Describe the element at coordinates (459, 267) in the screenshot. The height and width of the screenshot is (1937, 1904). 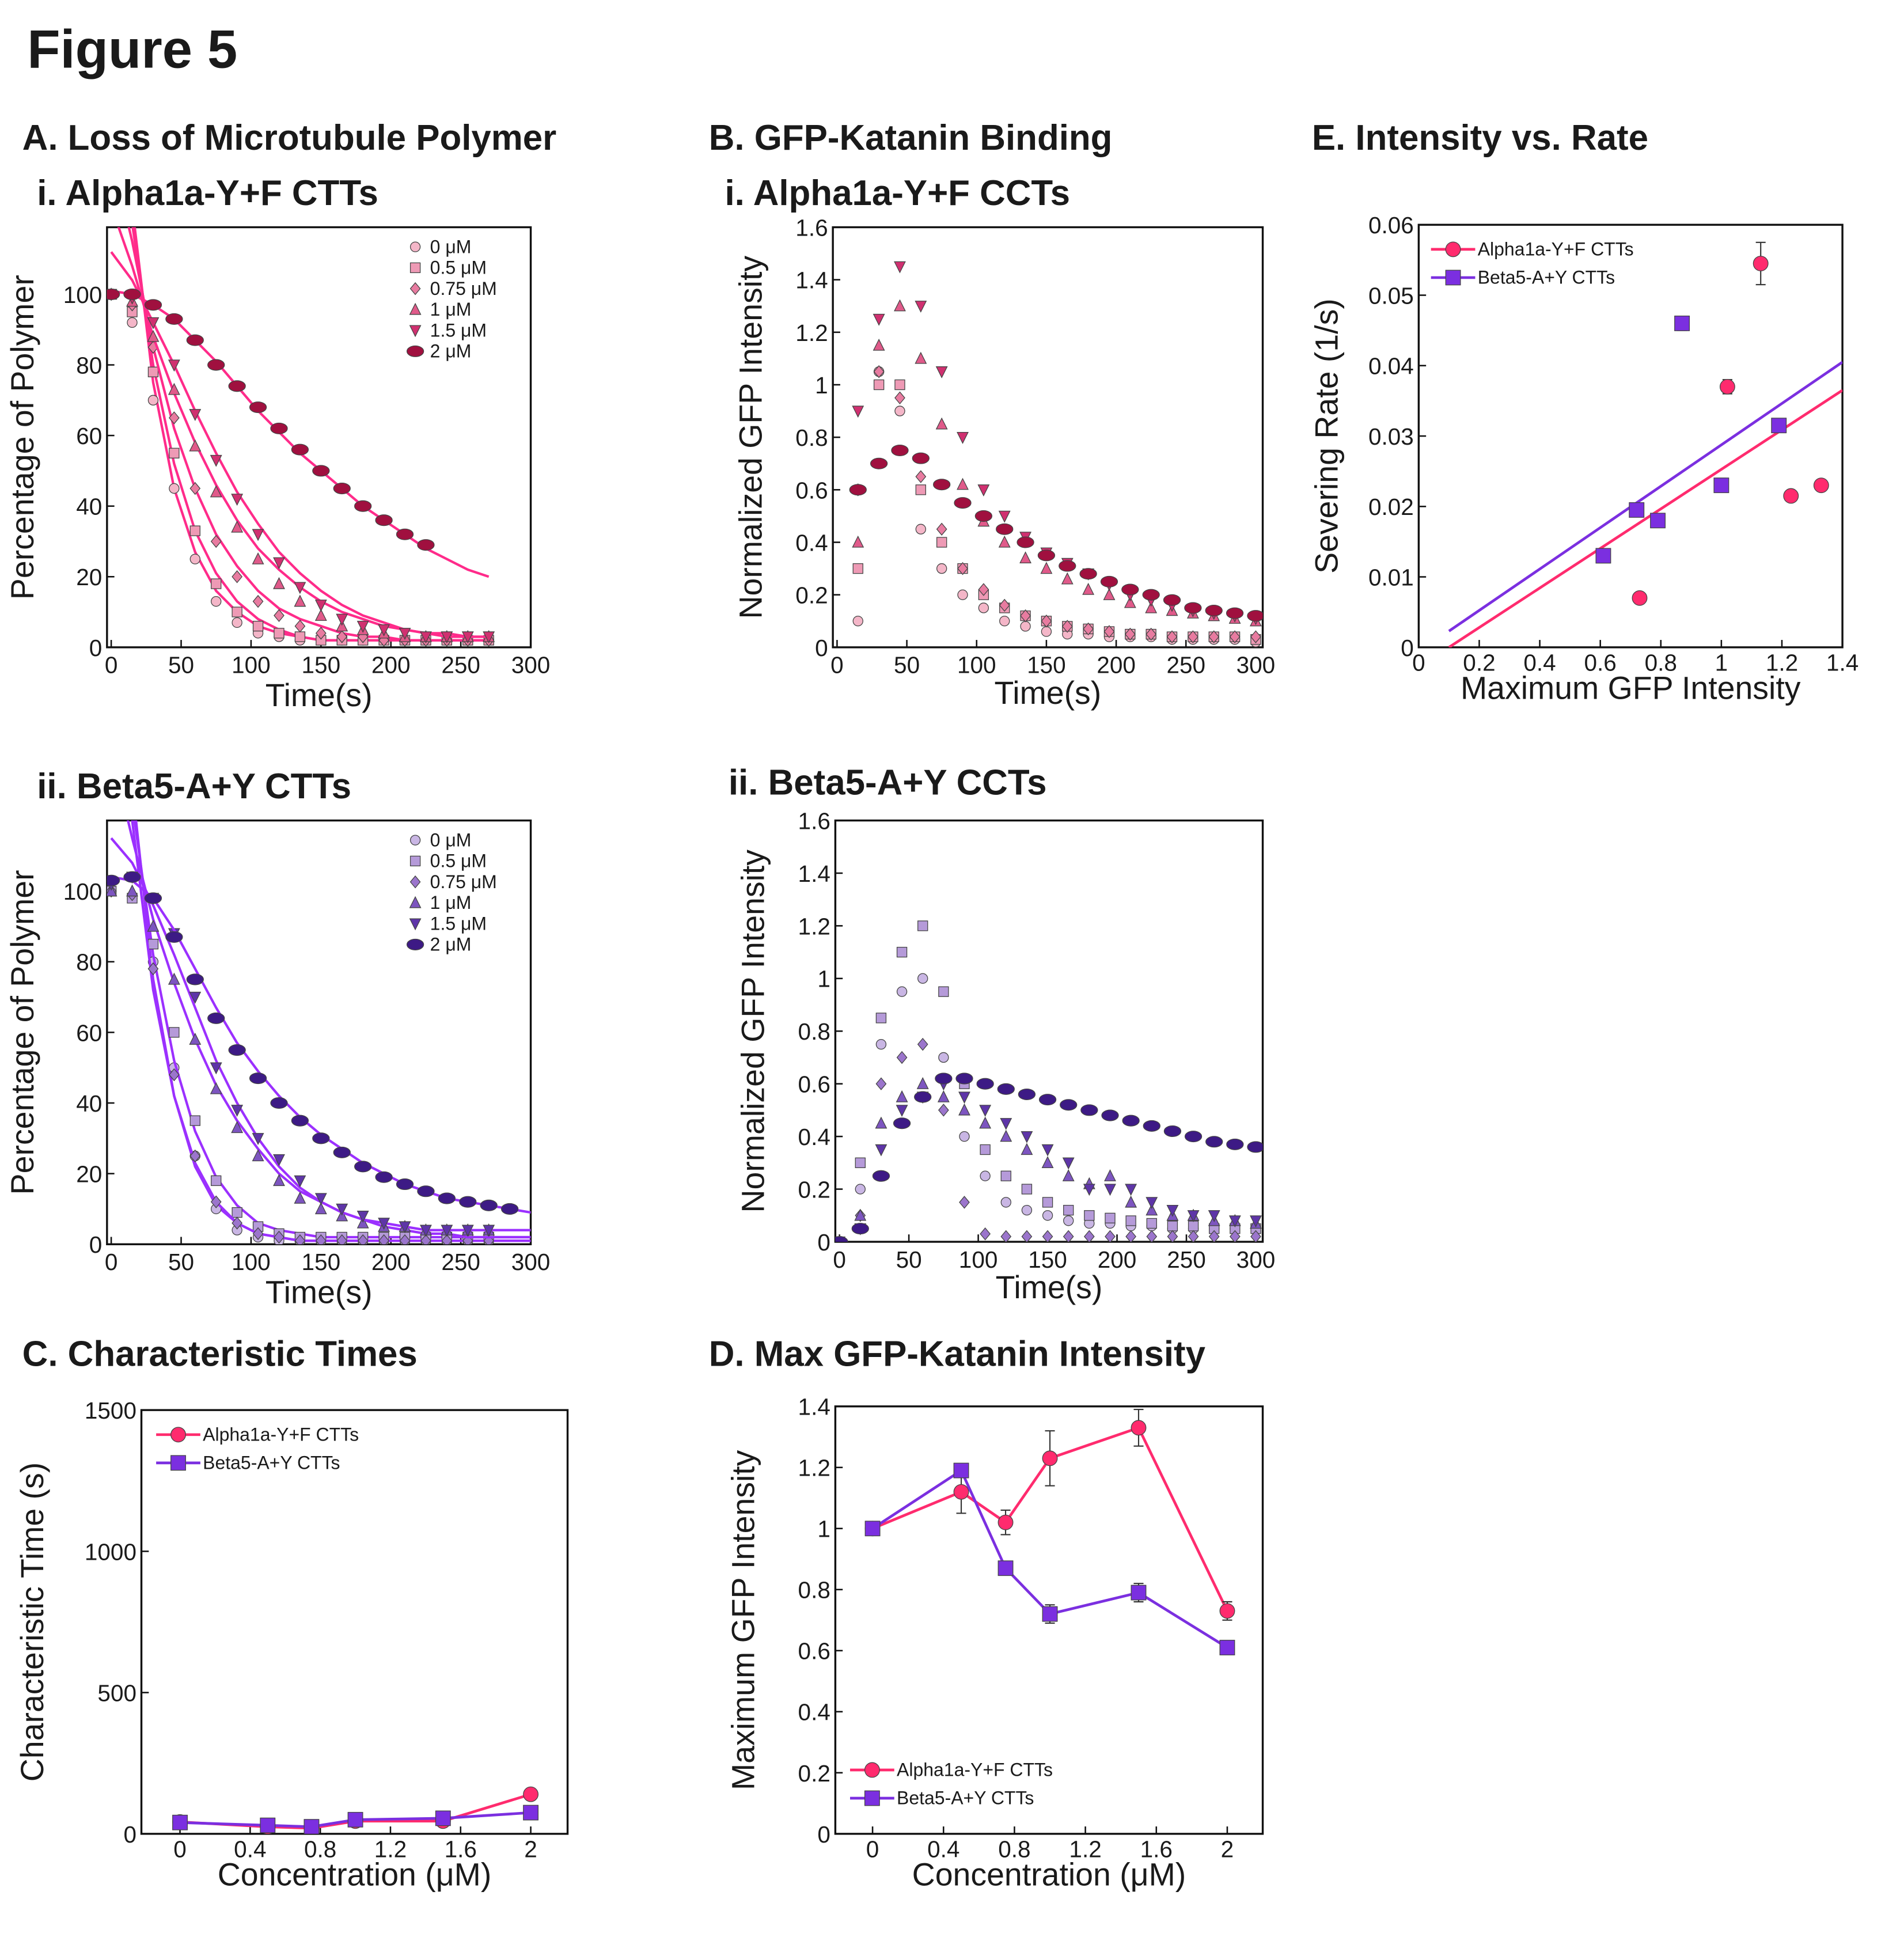
I see `legend-label: 0.5 μM` at that location.